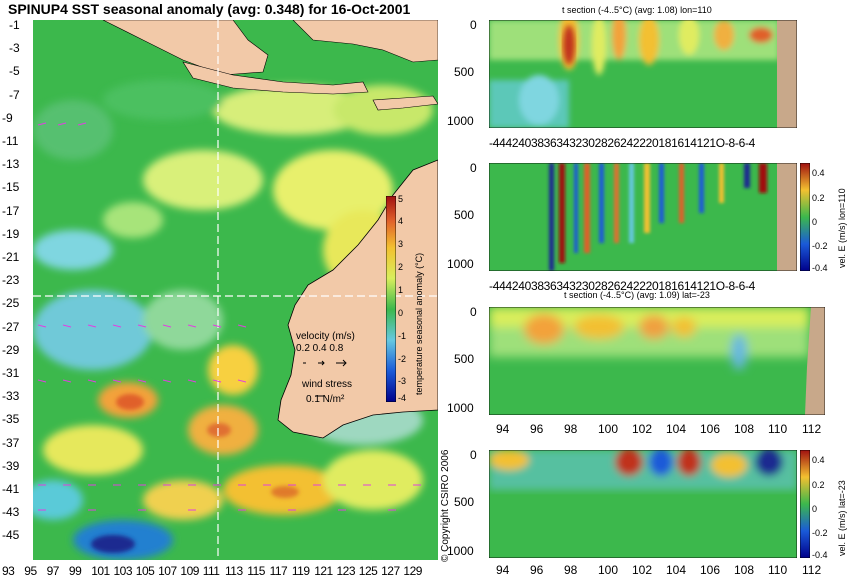  I want to click on land-australia, so click(357, 299).